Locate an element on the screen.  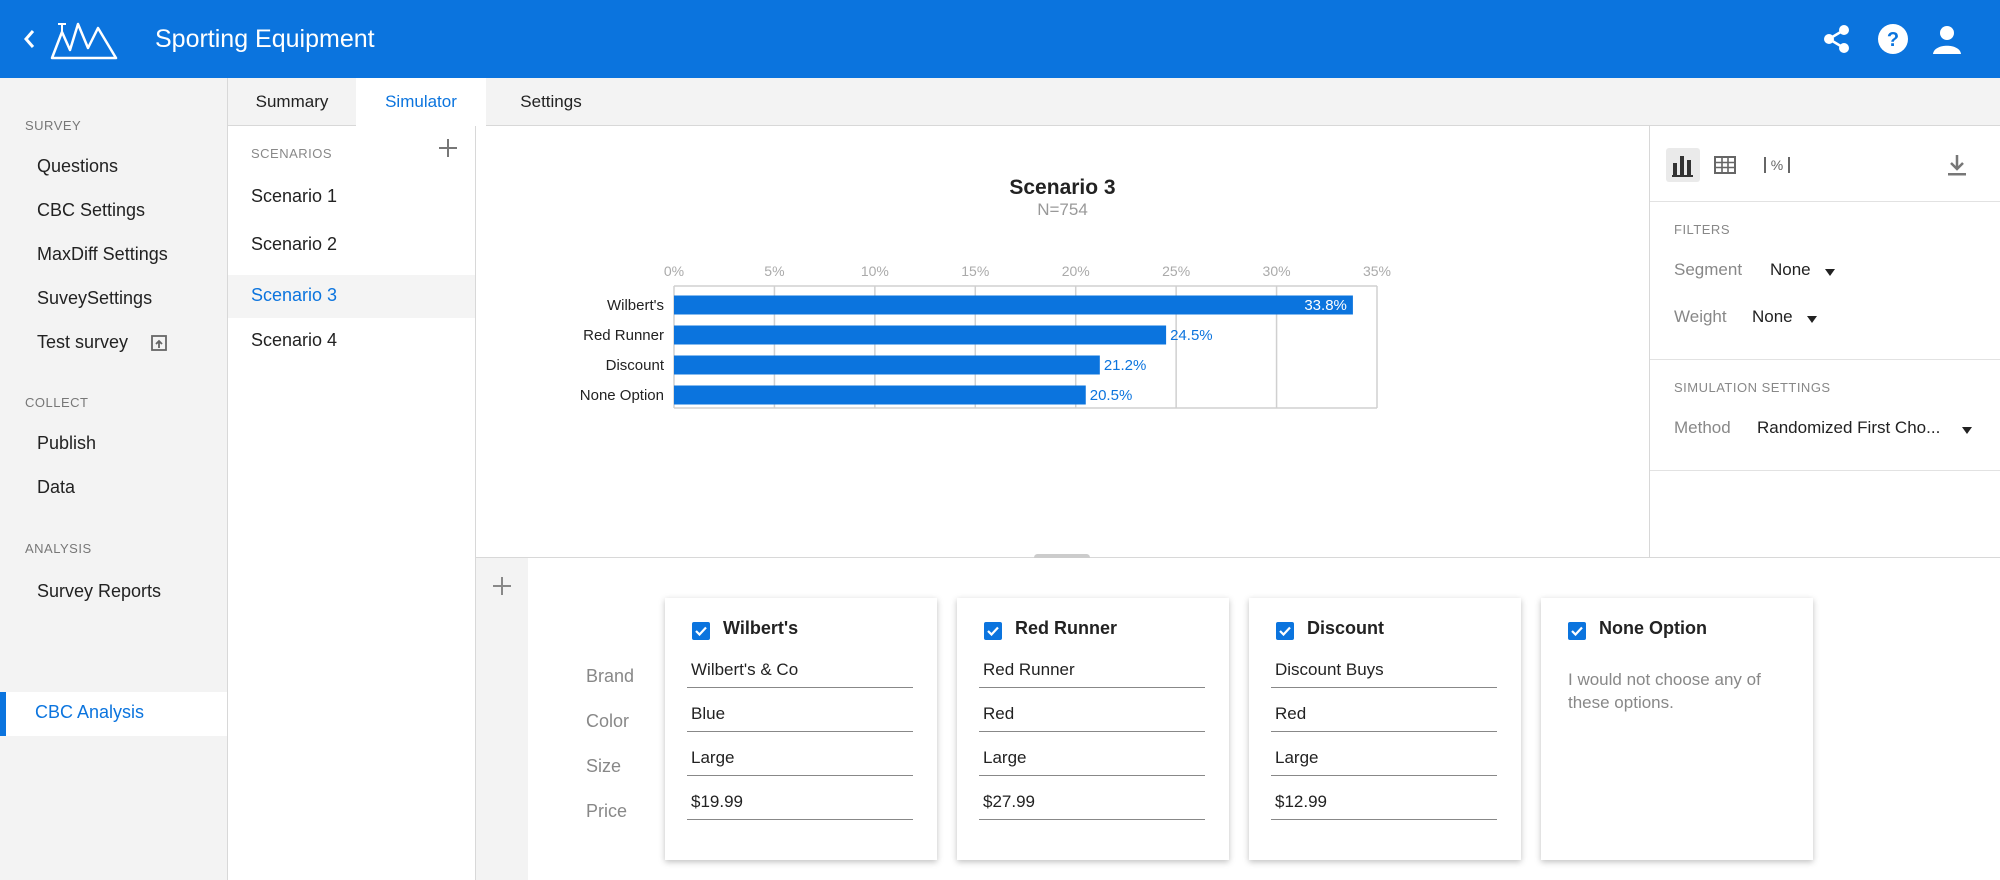
price-field: $27.99 is located at coordinates (1092, 804).